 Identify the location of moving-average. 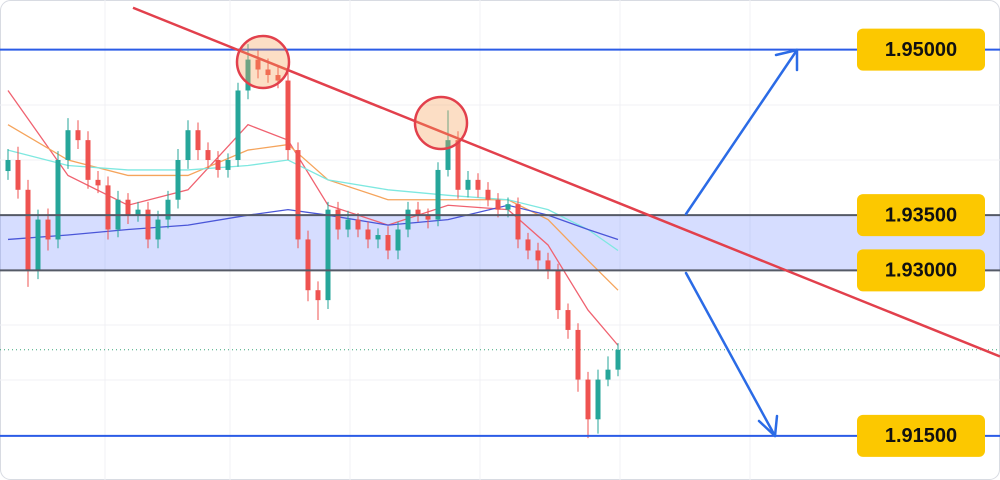
(313, 200).